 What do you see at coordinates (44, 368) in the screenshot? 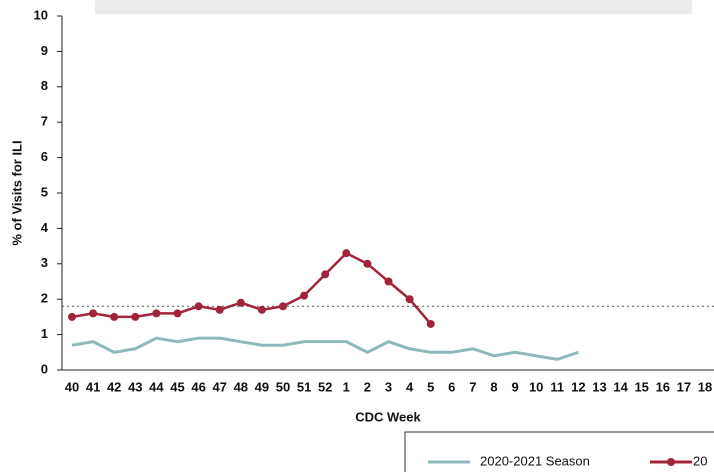
I see `y-tick-label: 0` at bounding box center [44, 368].